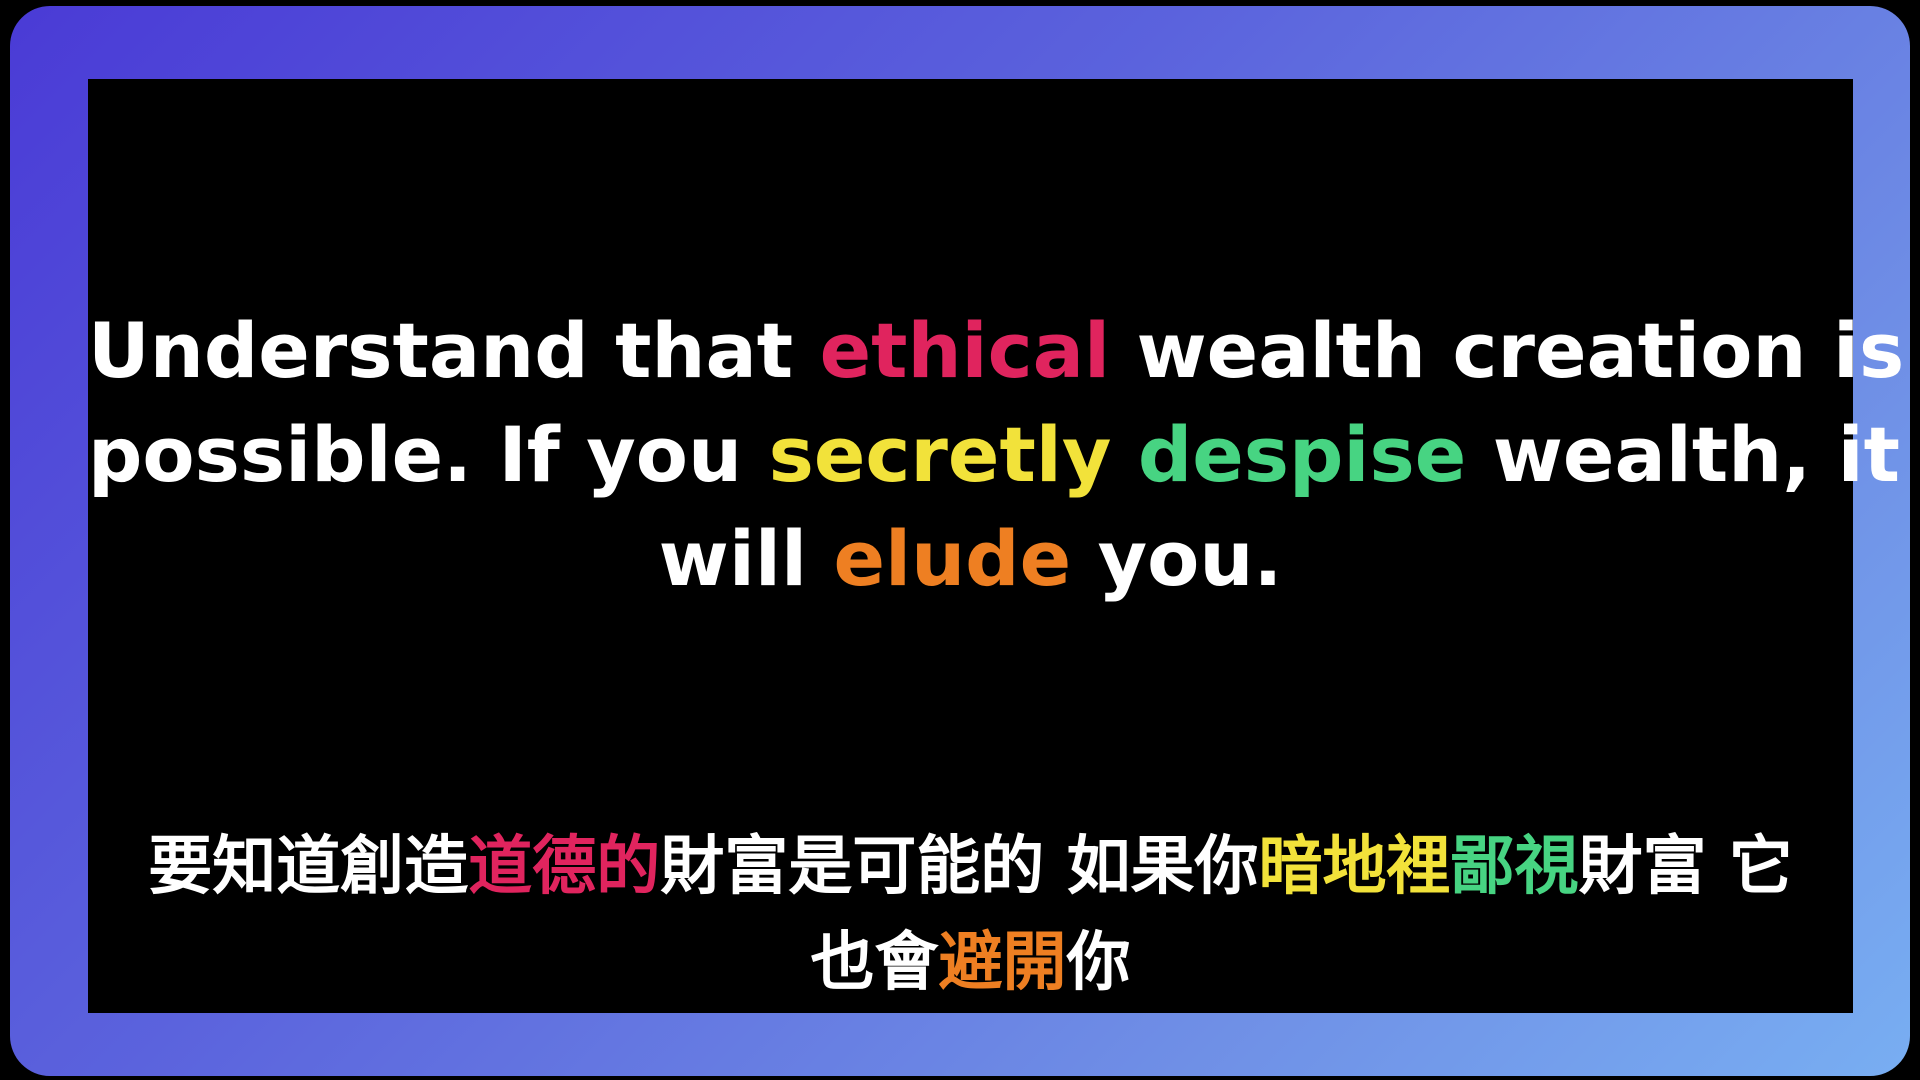 The image size is (1920, 1080). What do you see at coordinates (564, 867) in the screenshot?
I see `highlight-daode: 道德的` at bounding box center [564, 867].